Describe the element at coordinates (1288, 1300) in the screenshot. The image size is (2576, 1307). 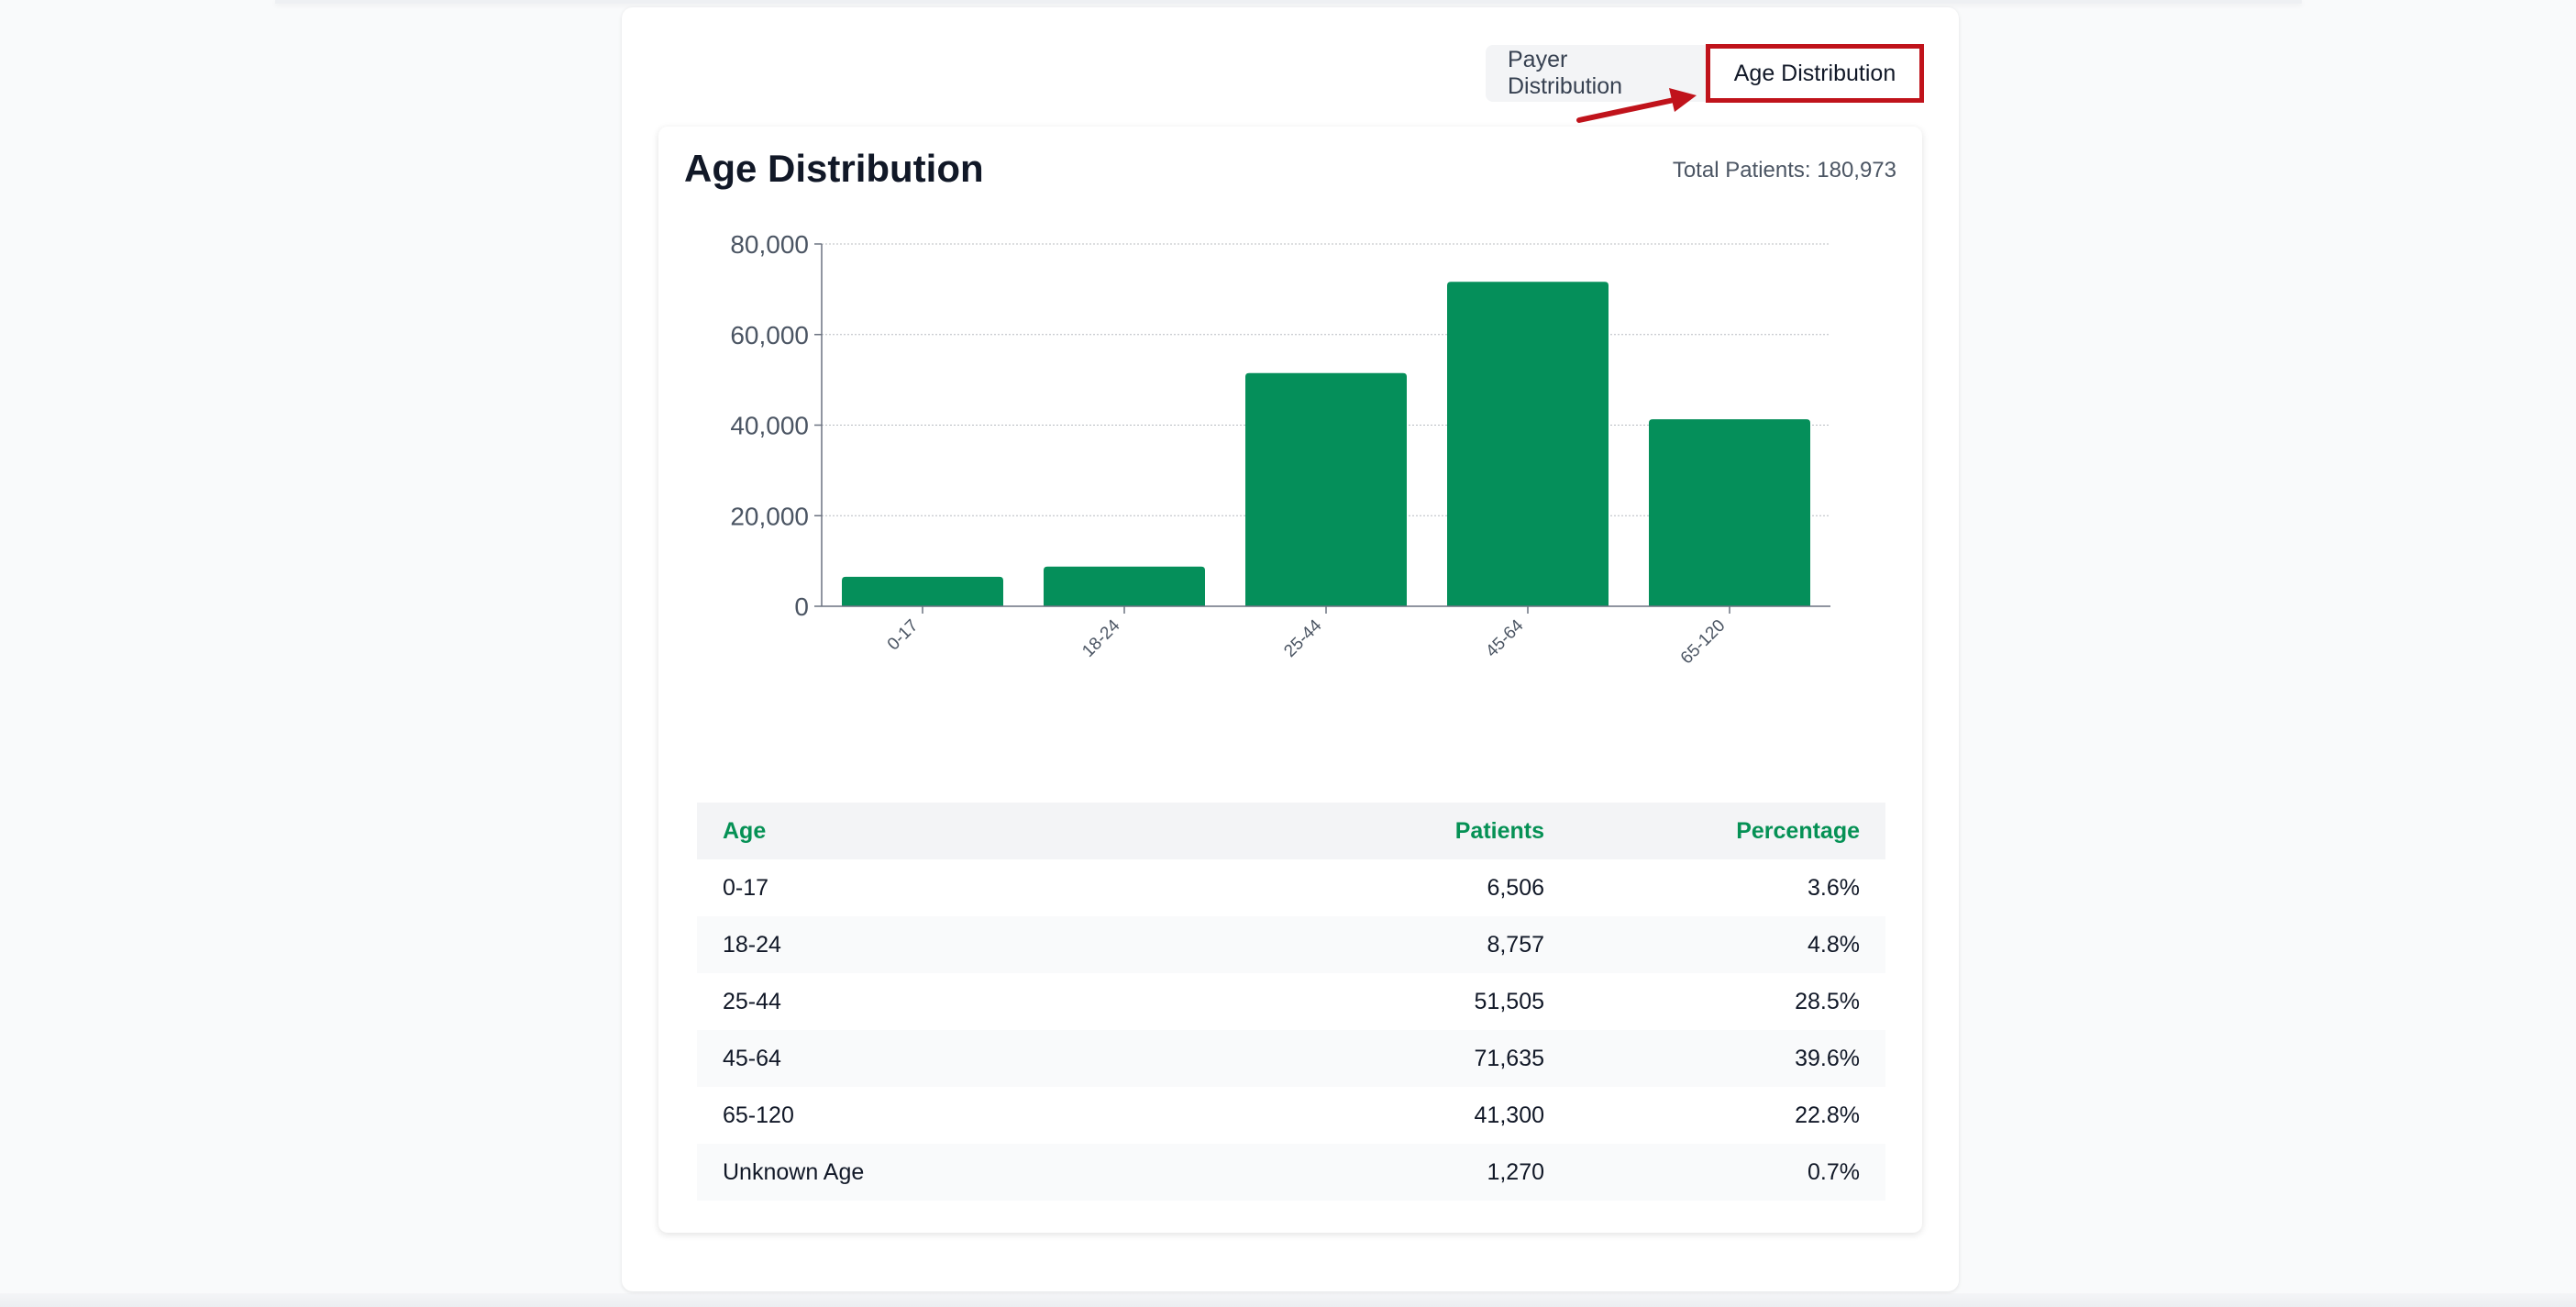
I see `background-panel-edge-bottom` at that location.